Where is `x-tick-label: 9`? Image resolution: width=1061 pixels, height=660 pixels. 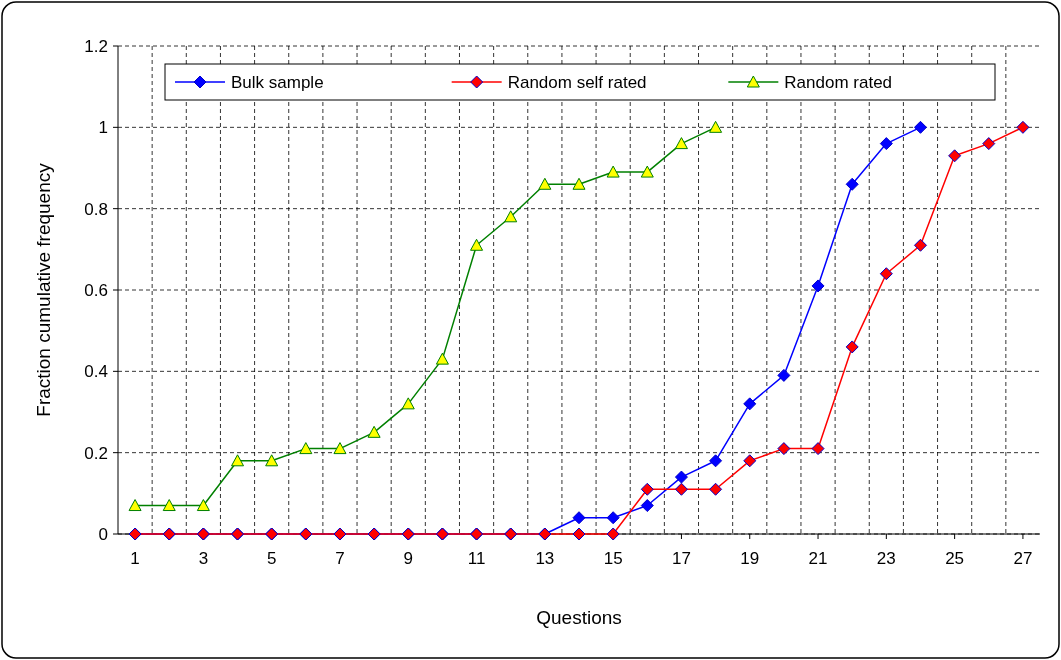
x-tick-label: 9 is located at coordinates (408, 558).